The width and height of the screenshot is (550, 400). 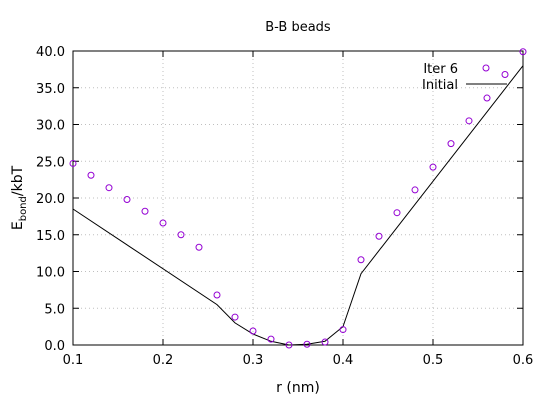 What do you see at coordinates (440, 69) in the screenshot?
I see `legend-label-iter6: Iter 6` at bounding box center [440, 69].